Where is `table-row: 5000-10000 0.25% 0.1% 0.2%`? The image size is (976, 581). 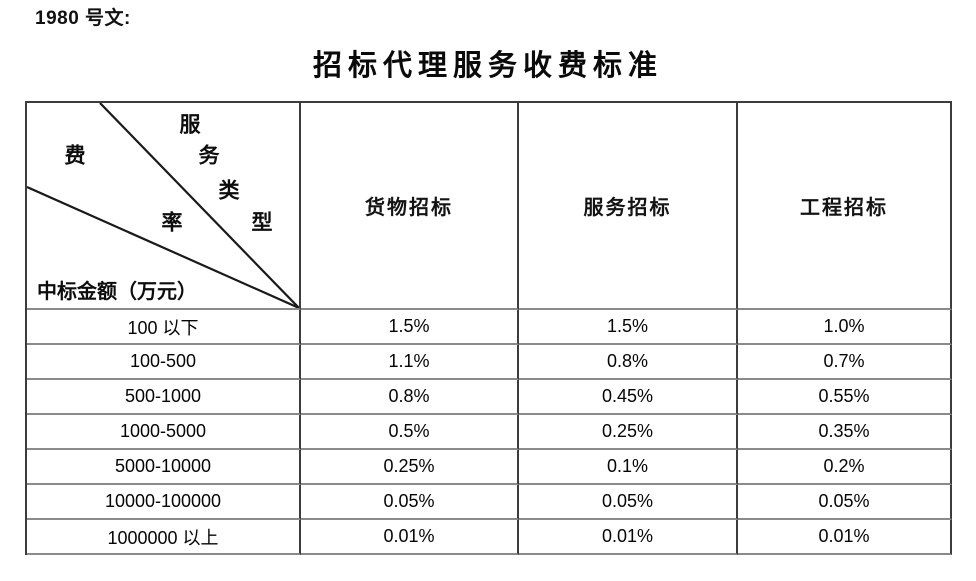 table-row: 5000-10000 0.25% 0.1% 0.2% is located at coordinates (489, 467).